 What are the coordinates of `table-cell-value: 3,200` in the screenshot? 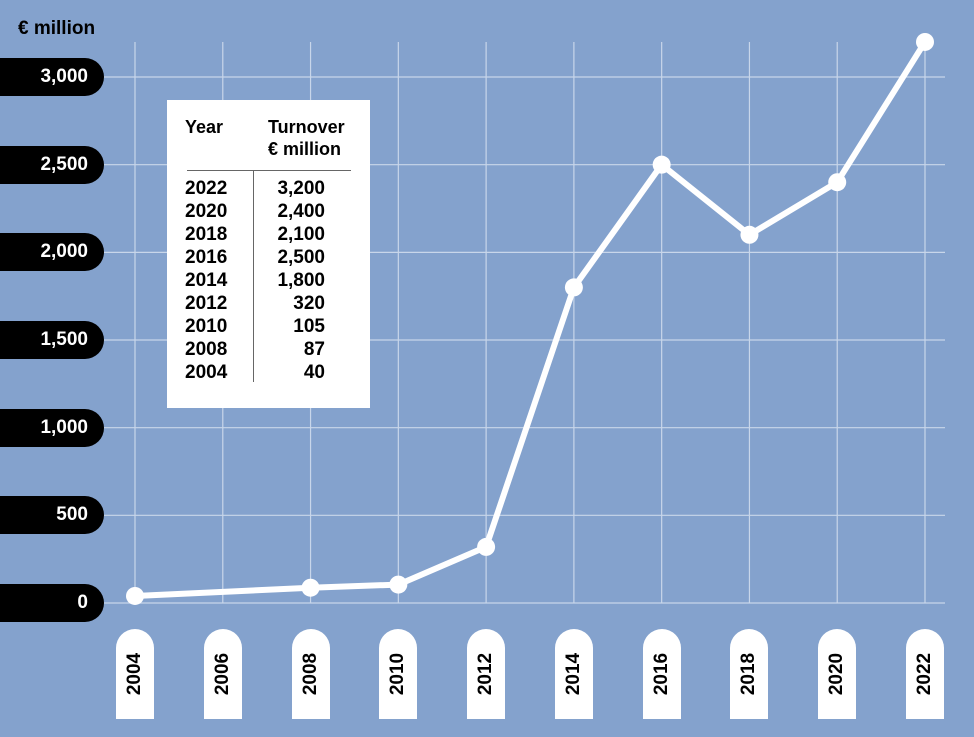 It's located at (301, 188).